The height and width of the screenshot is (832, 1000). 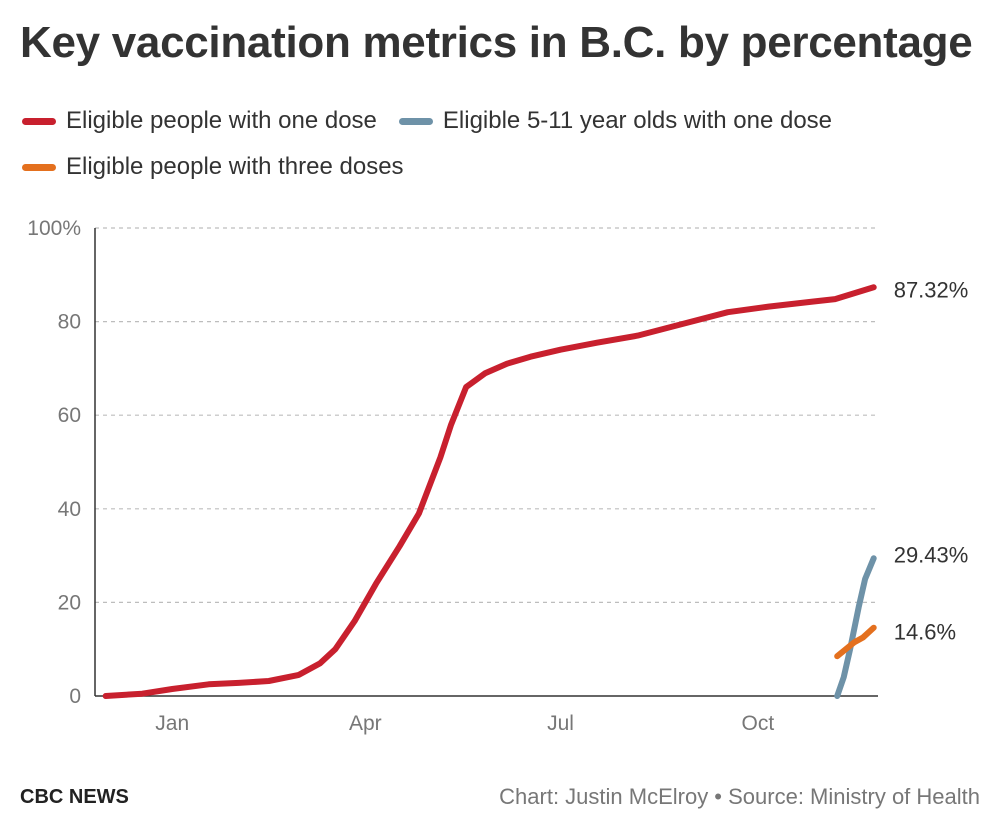 What do you see at coordinates (75, 696) in the screenshot?
I see `y-tick-label-0: 0` at bounding box center [75, 696].